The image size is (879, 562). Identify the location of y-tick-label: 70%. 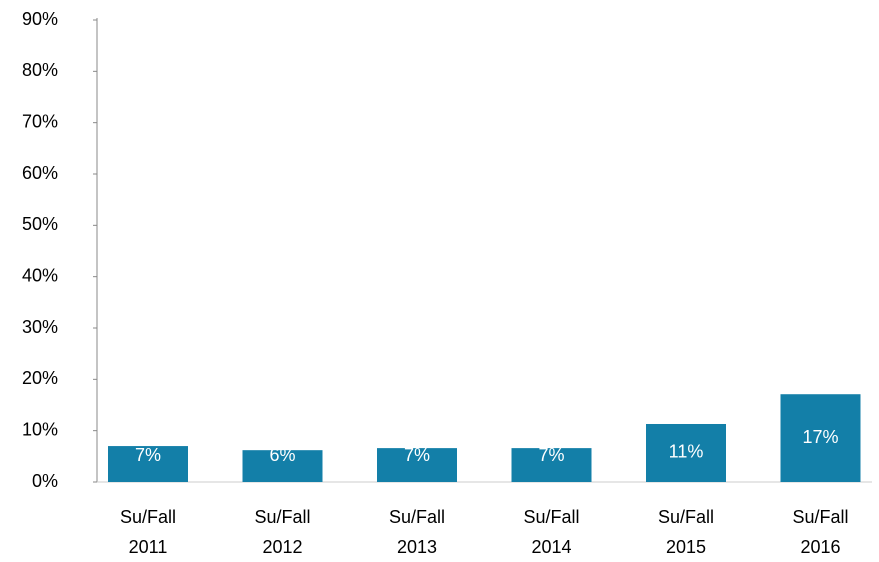
(40, 121).